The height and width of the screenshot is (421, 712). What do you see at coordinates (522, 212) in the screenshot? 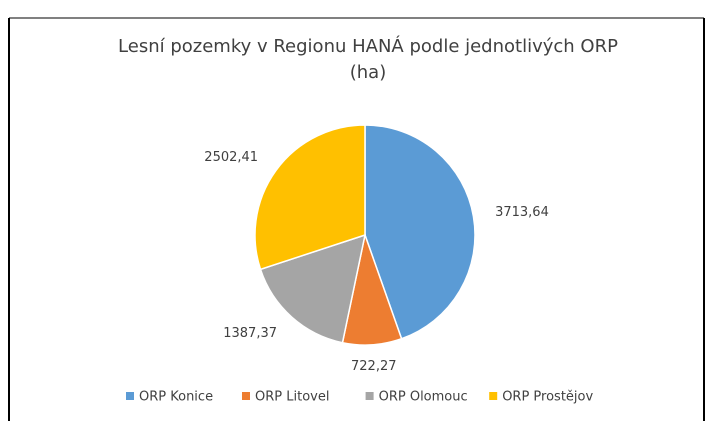
I see `data-label: 3713,64` at bounding box center [522, 212].